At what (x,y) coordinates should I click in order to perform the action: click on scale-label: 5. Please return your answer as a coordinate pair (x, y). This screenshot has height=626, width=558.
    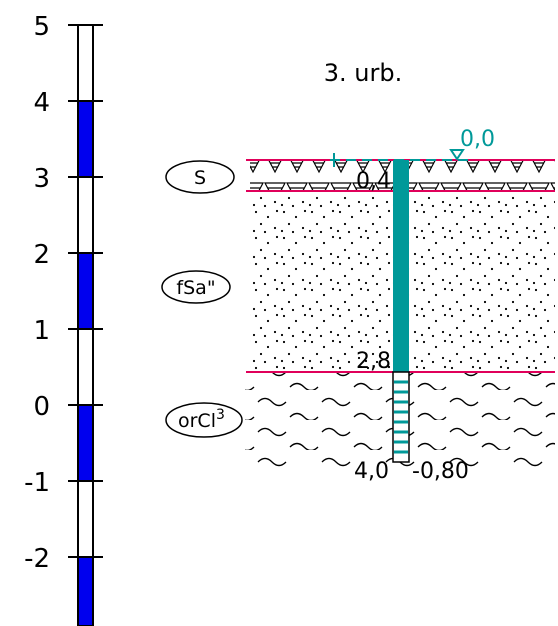
    Looking at the image, I should click on (41, 27).